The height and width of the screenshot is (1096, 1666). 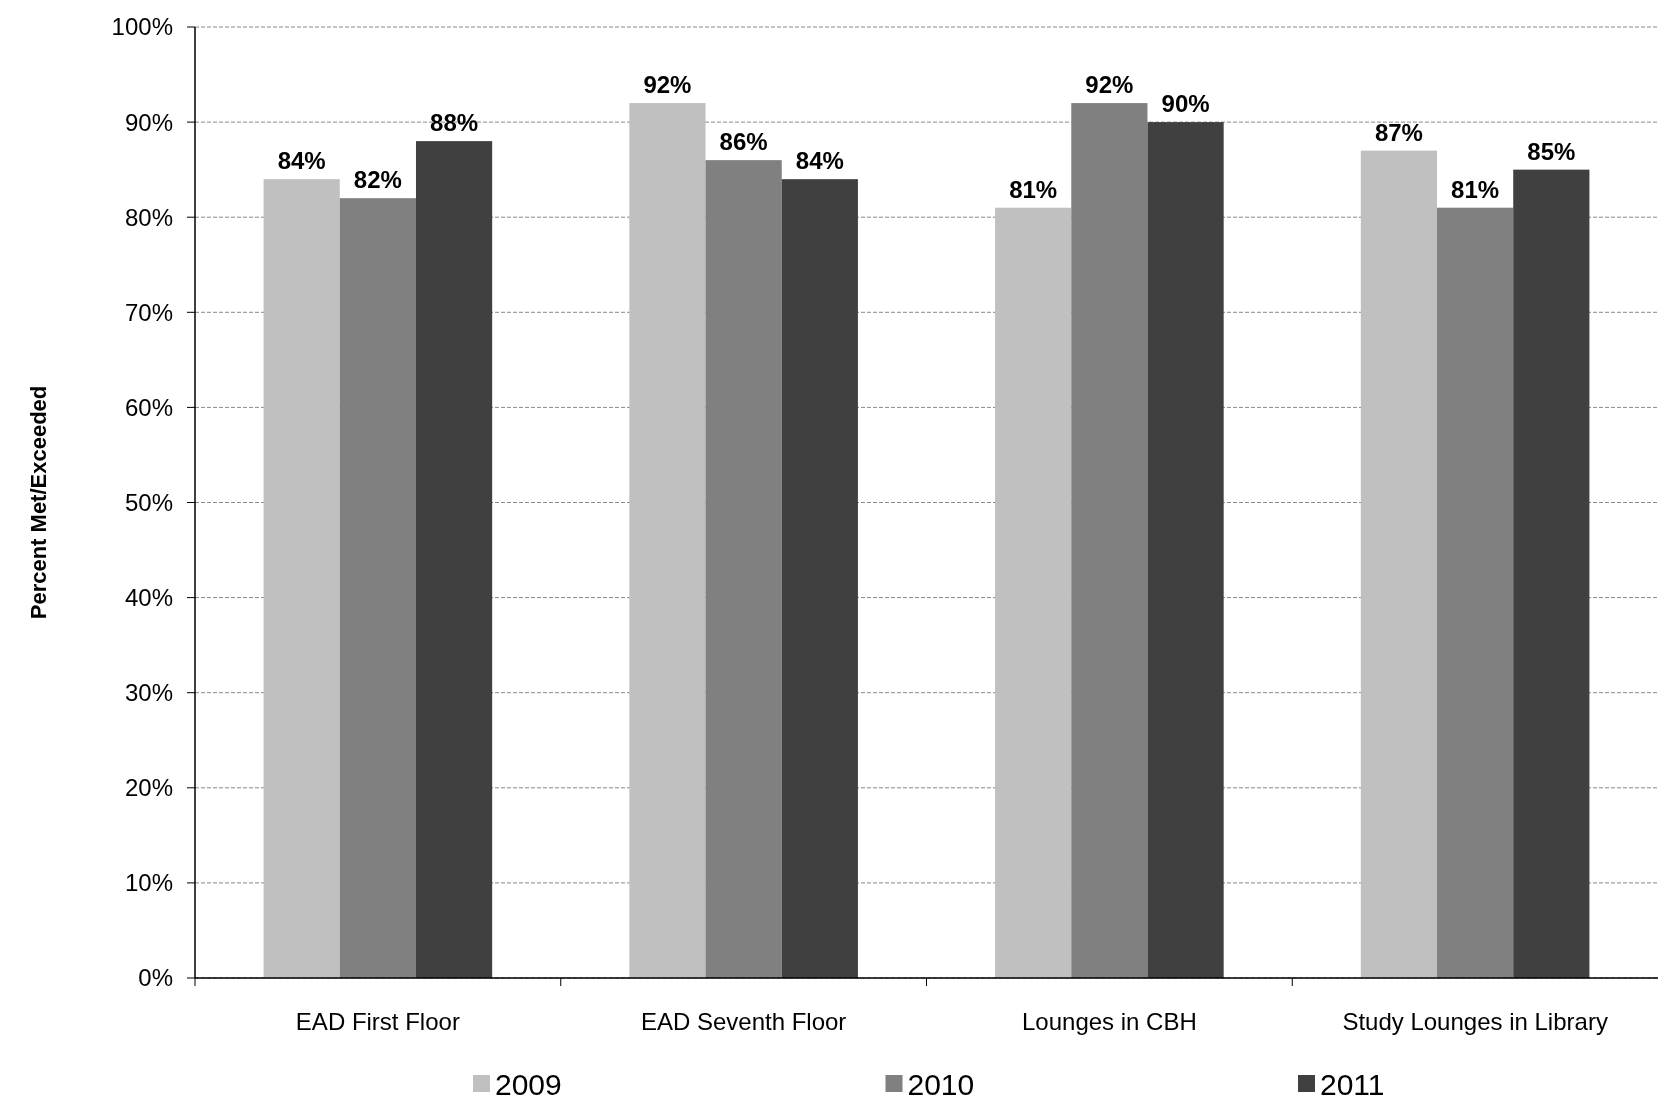 What do you see at coordinates (454, 123) in the screenshot?
I see `data-label: 88%` at bounding box center [454, 123].